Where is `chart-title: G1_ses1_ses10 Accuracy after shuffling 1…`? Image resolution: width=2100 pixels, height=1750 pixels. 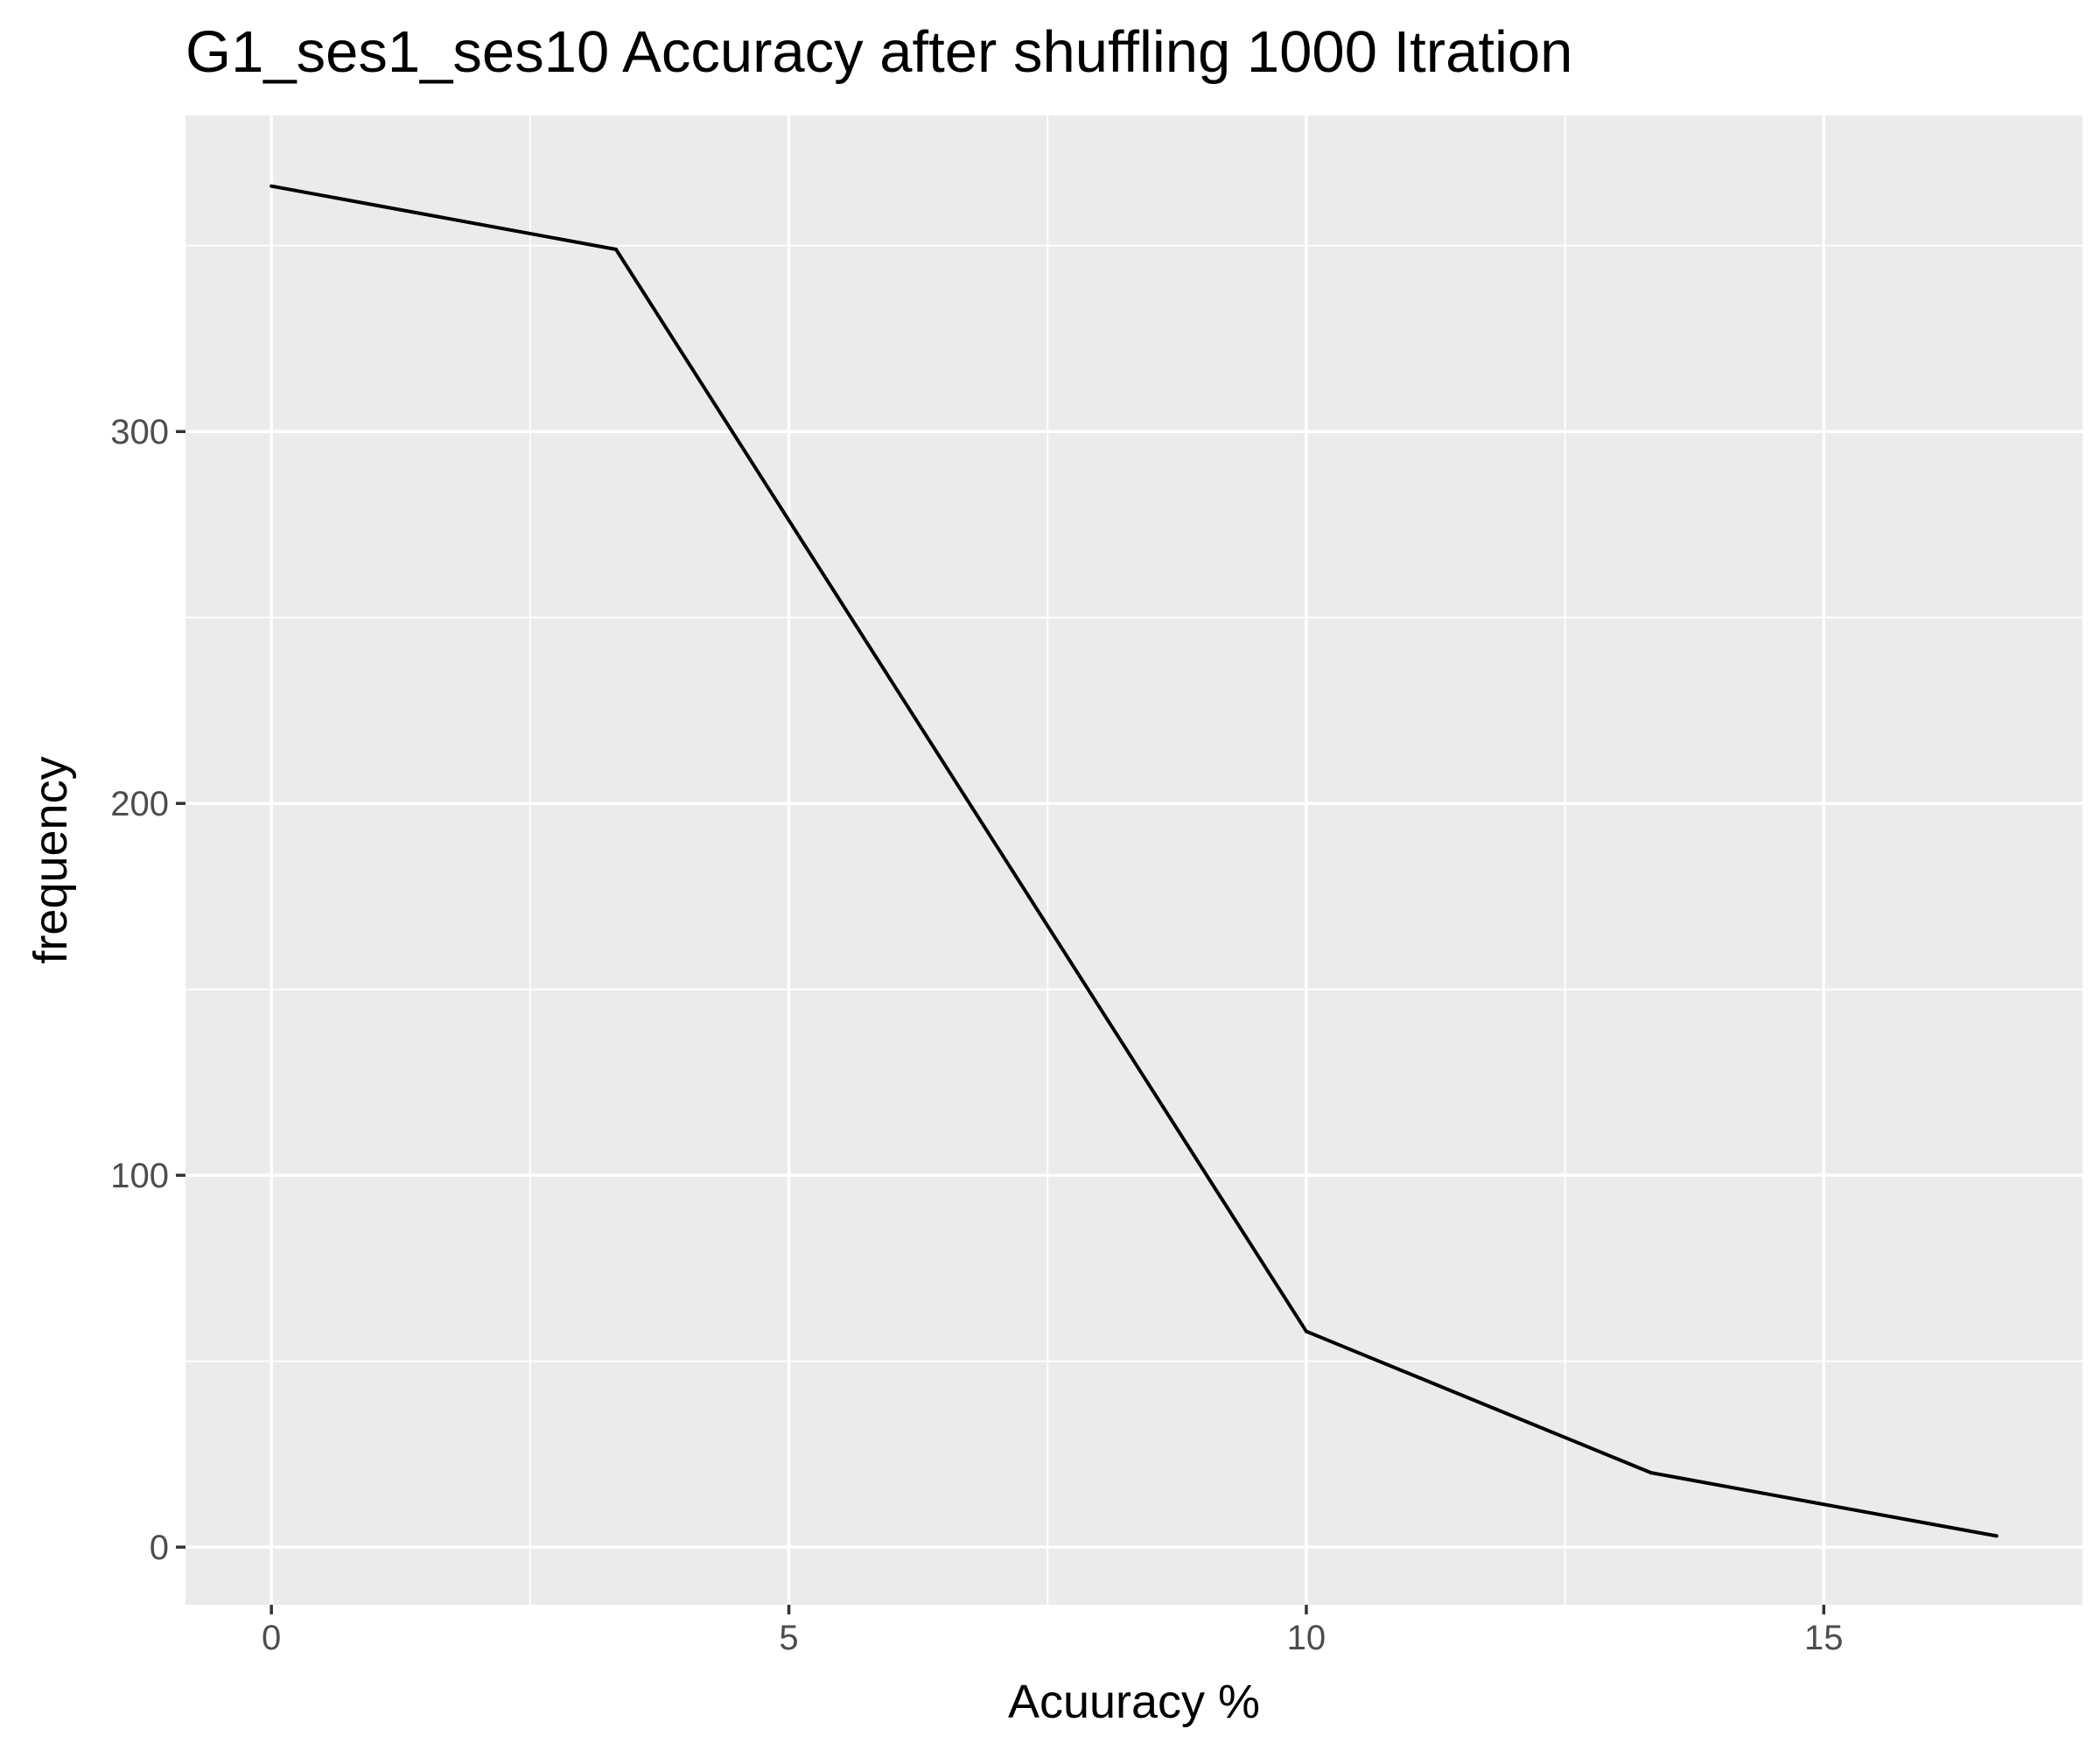
chart-title: G1_ses1_ses10 Accuracy after shuffling 1… is located at coordinates (879, 52).